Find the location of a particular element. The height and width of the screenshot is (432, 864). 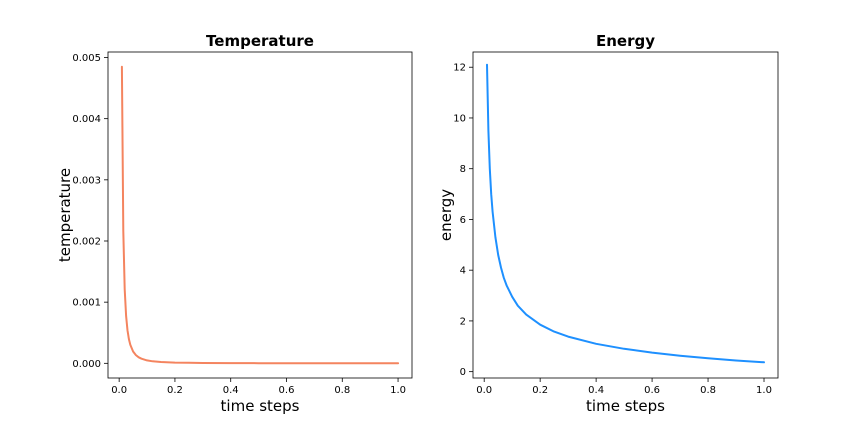

y-tick-label: 0.004 is located at coordinates (86, 119).